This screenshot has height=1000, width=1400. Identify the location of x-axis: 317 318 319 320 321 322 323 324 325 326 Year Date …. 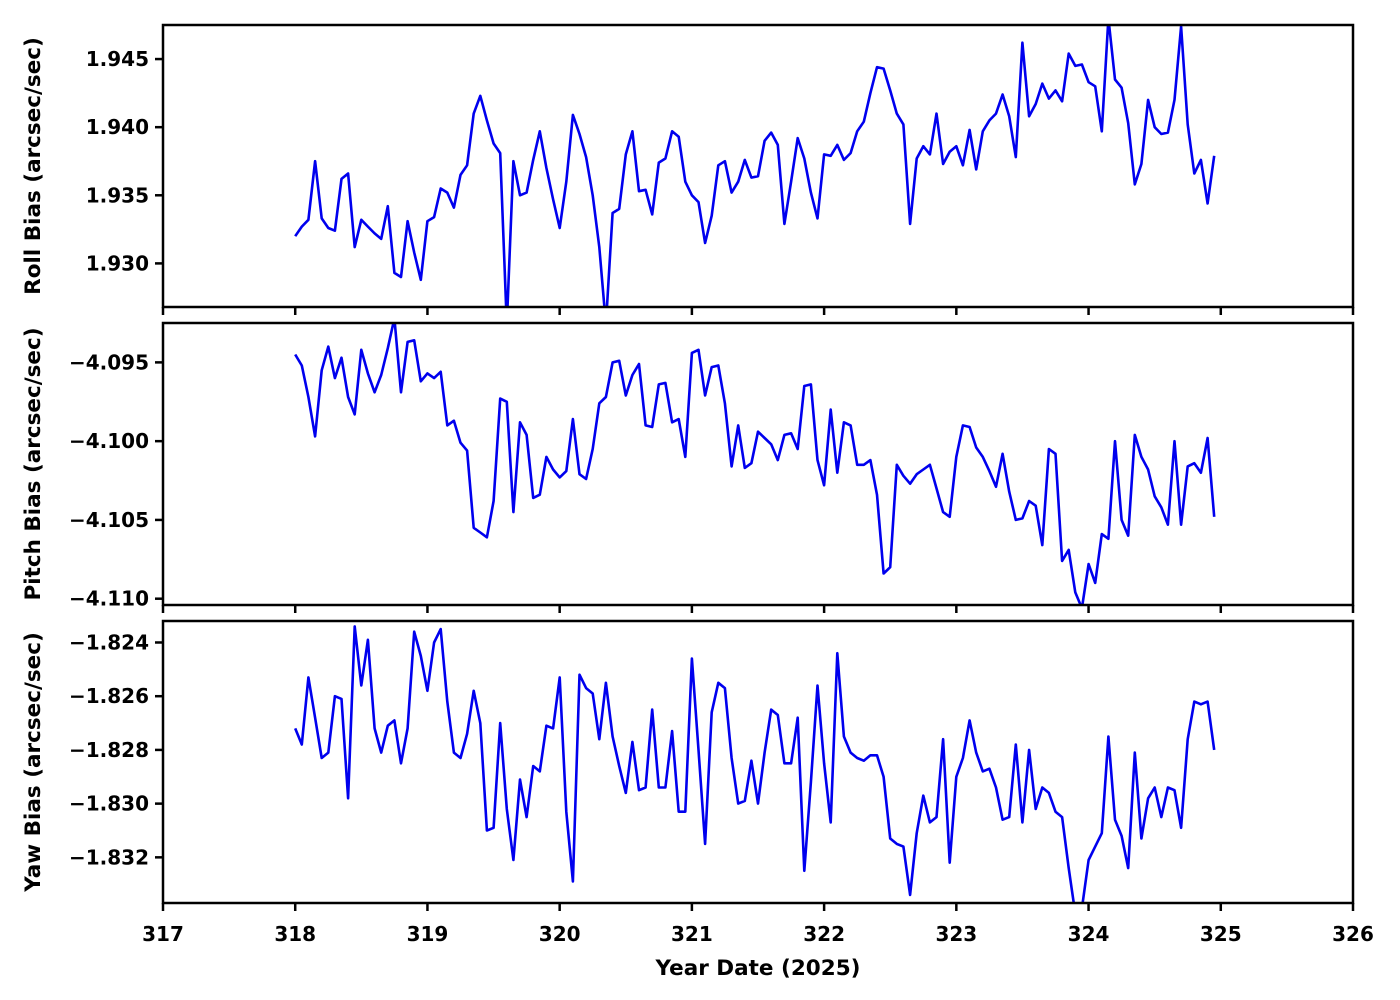
(758, 951).